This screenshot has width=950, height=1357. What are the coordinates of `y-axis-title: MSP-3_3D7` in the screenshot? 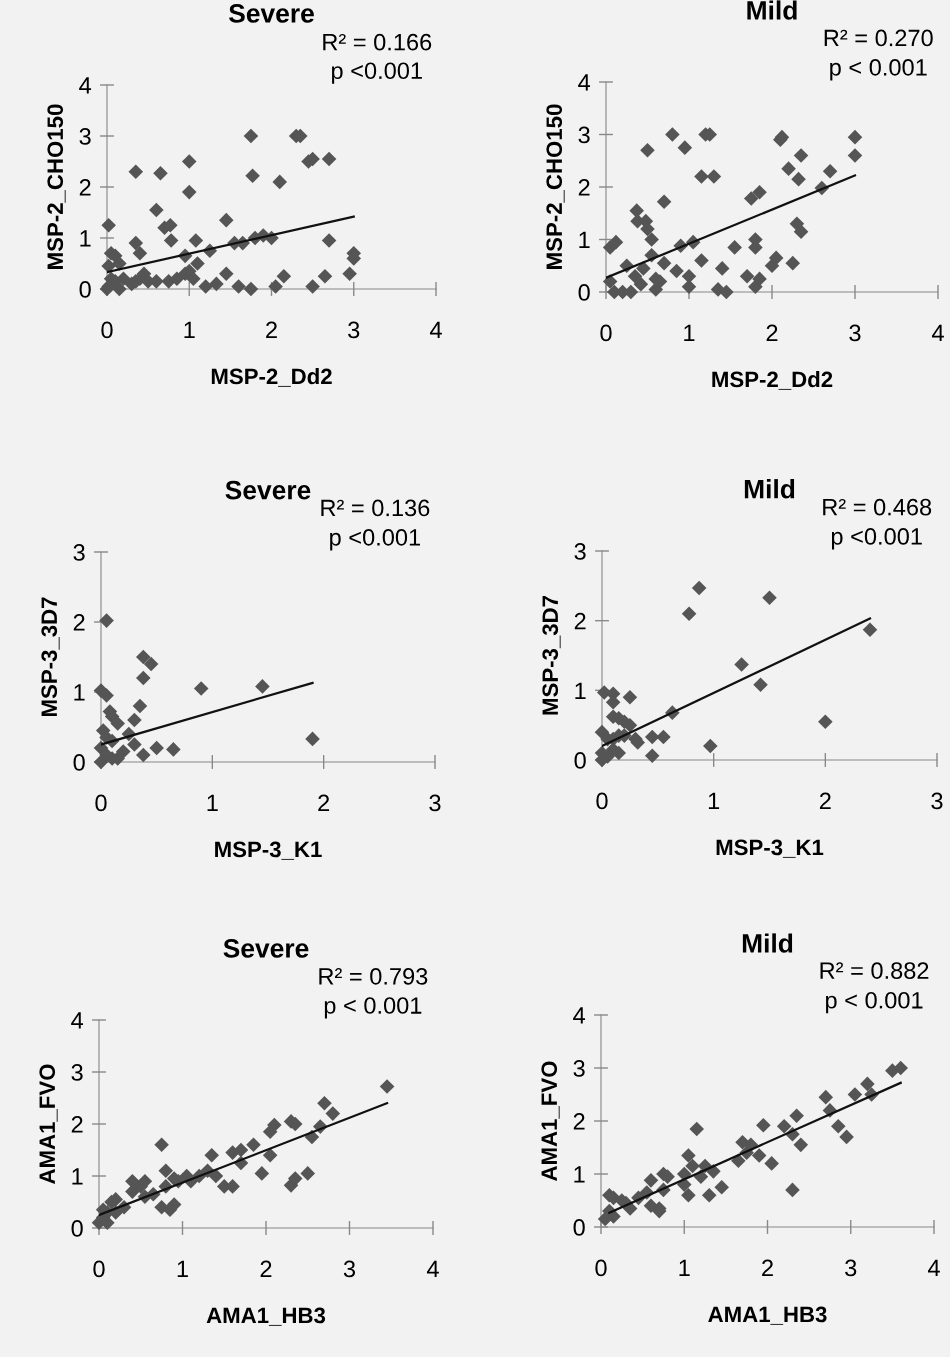 It's located at (551, 655).